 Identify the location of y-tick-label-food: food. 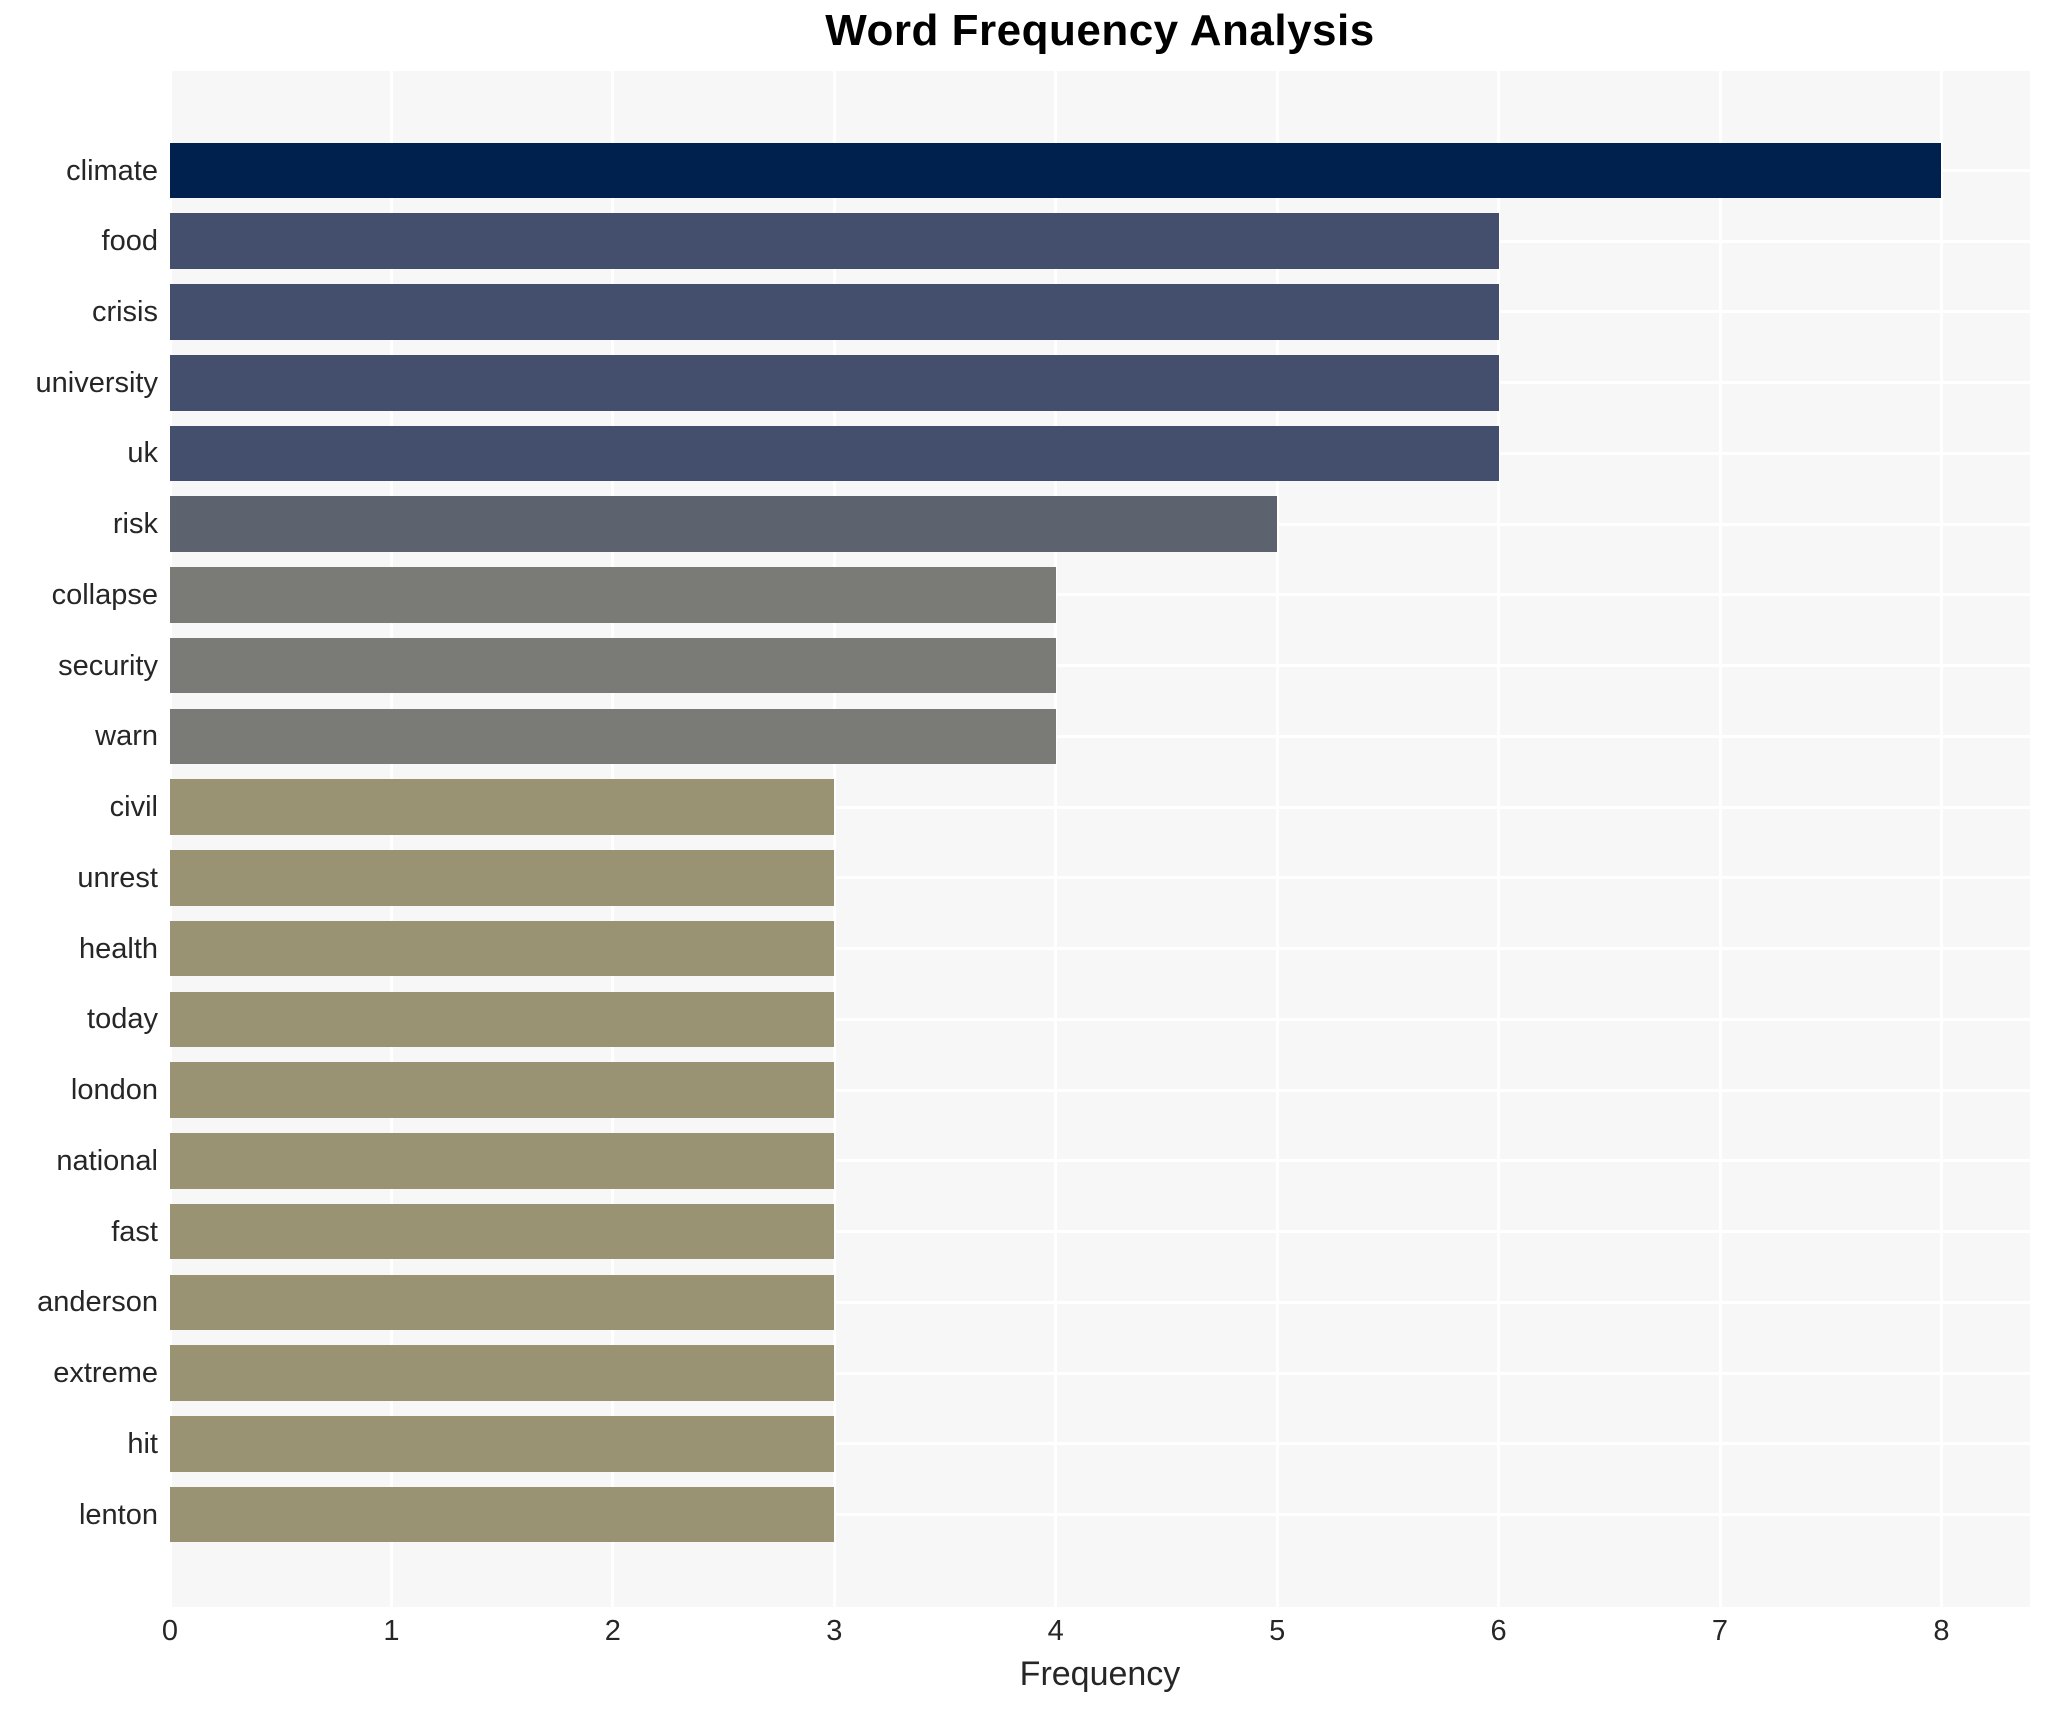
(129, 241).